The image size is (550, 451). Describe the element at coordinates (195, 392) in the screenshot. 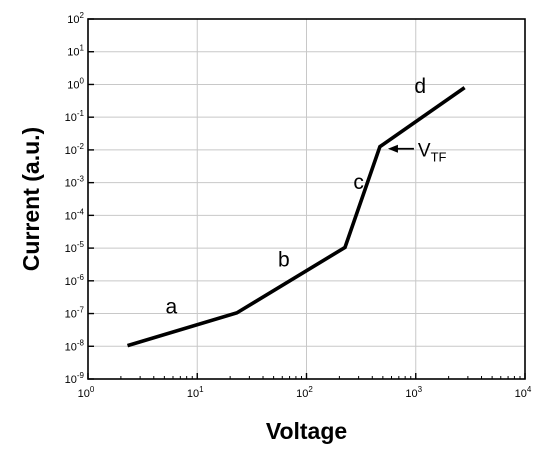

I see `x-tick-label: 10¹` at that location.